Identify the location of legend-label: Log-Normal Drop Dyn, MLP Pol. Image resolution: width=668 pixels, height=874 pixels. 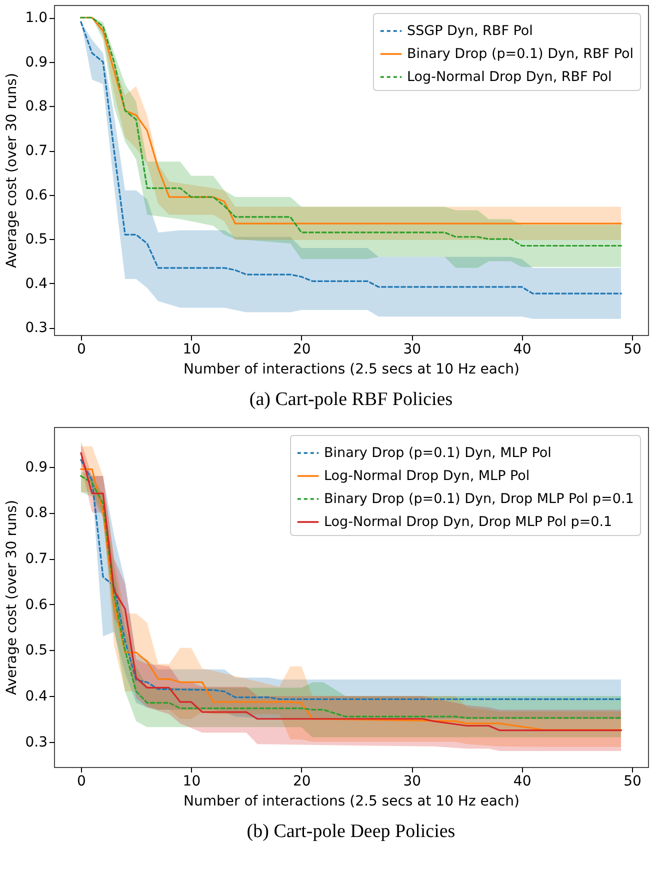
(427, 476).